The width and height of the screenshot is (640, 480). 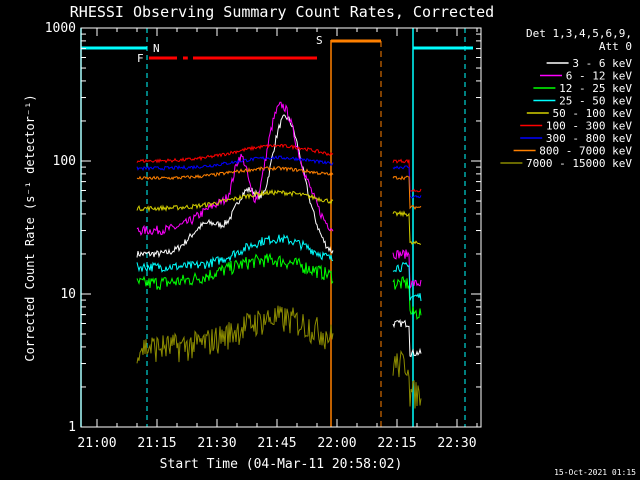 What do you see at coordinates (72, 427) in the screenshot?
I see `y-tick-label: 1` at bounding box center [72, 427].